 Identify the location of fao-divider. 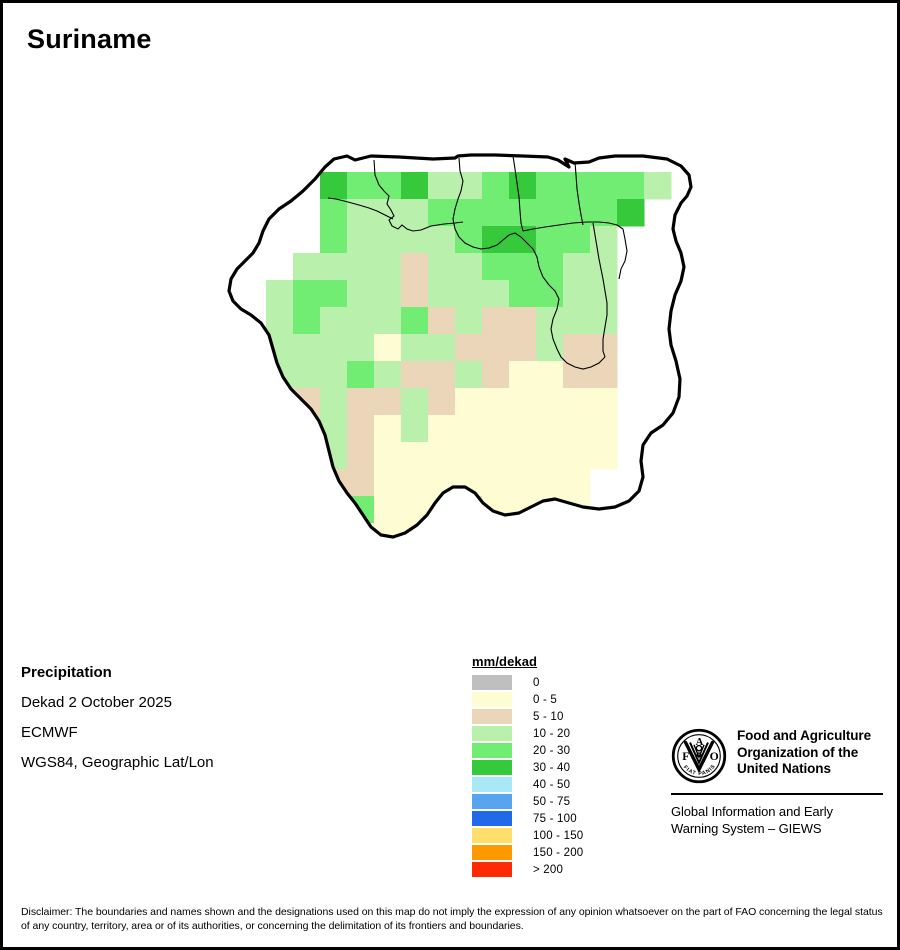
(777, 794).